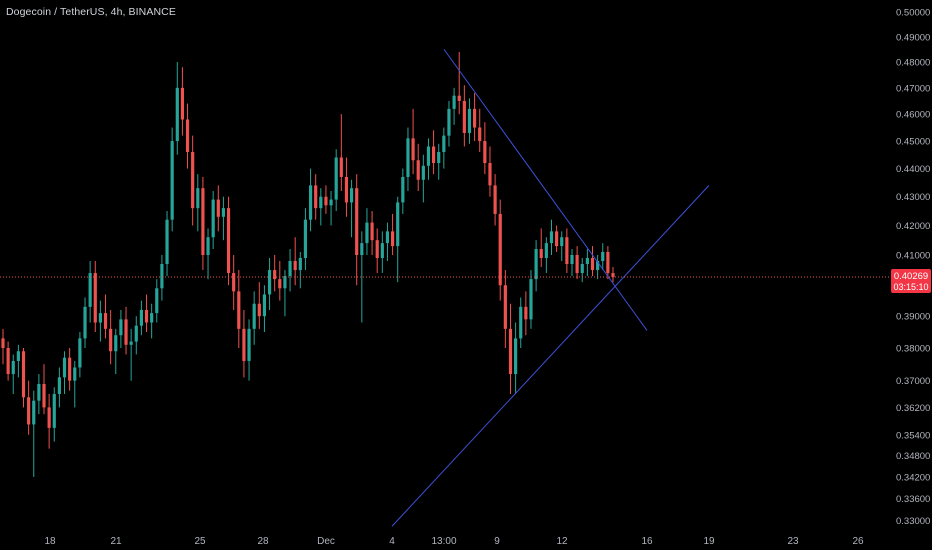 This screenshot has width=932, height=550. What do you see at coordinates (911, 281) in the screenshot?
I see `last-price-label: 0.40269 03:15:10` at bounding box center [911, 281].